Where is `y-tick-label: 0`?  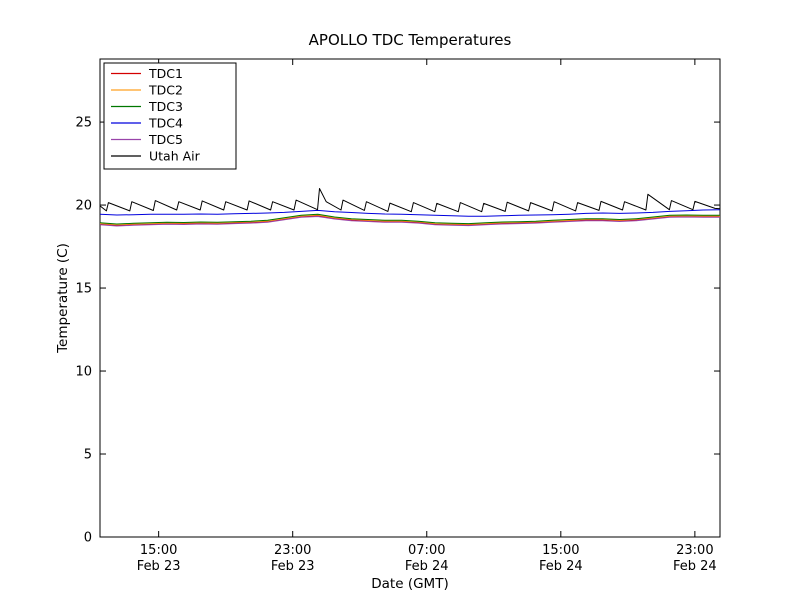 y-tick-label: 0 is located at coordinates (88, 538).